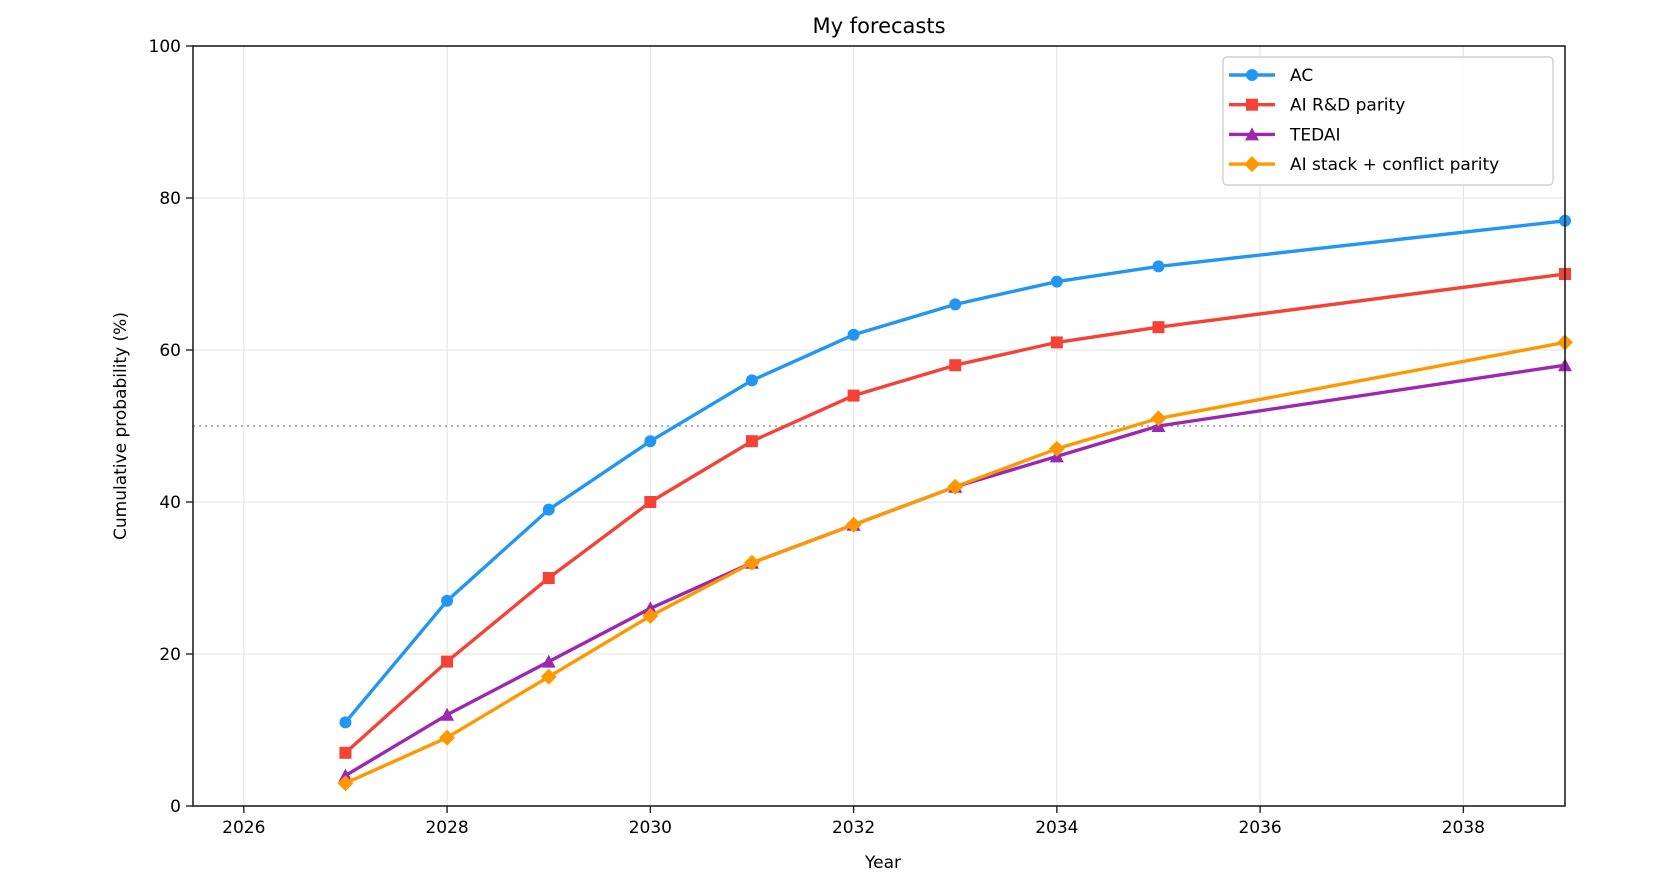 This screenshot has width=1675, height=884. Describe the element at coordinates (1285, 135) in the screenshot. I see `legend-item: TEDAI` at that location.